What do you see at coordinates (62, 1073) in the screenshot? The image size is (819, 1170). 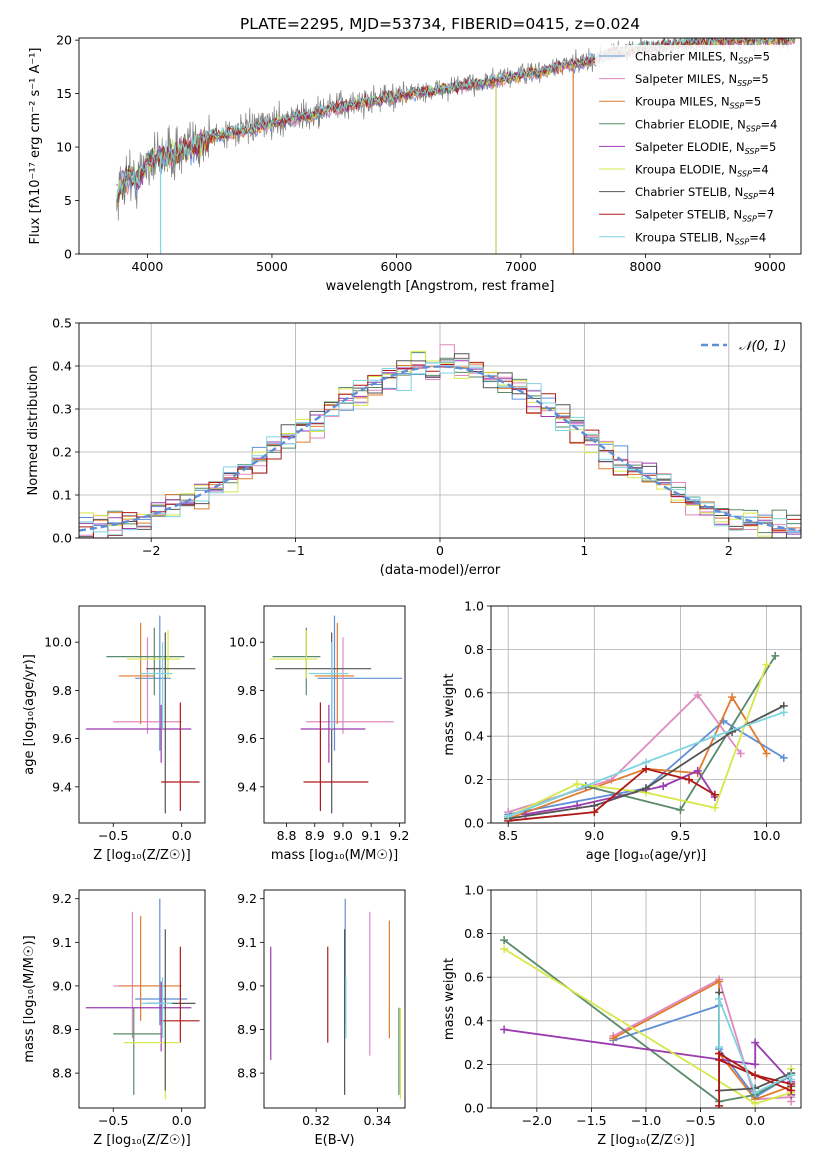 I see `y-tick-label: 8.8` at bounding box center [62, 1073].